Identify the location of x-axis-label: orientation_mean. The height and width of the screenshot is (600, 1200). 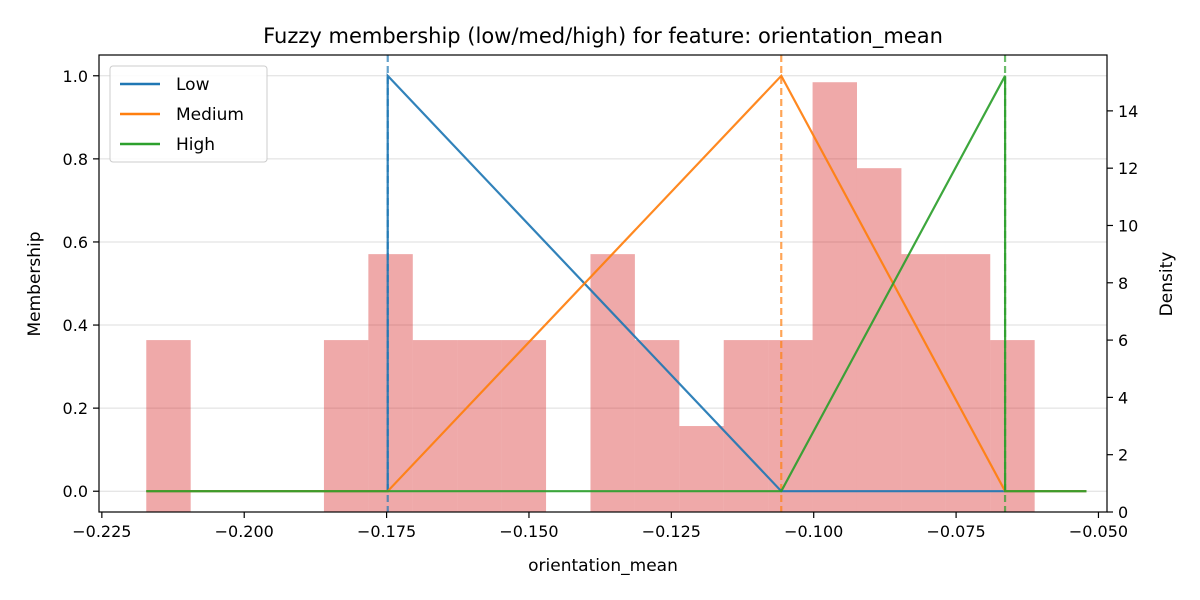
(603, 566).